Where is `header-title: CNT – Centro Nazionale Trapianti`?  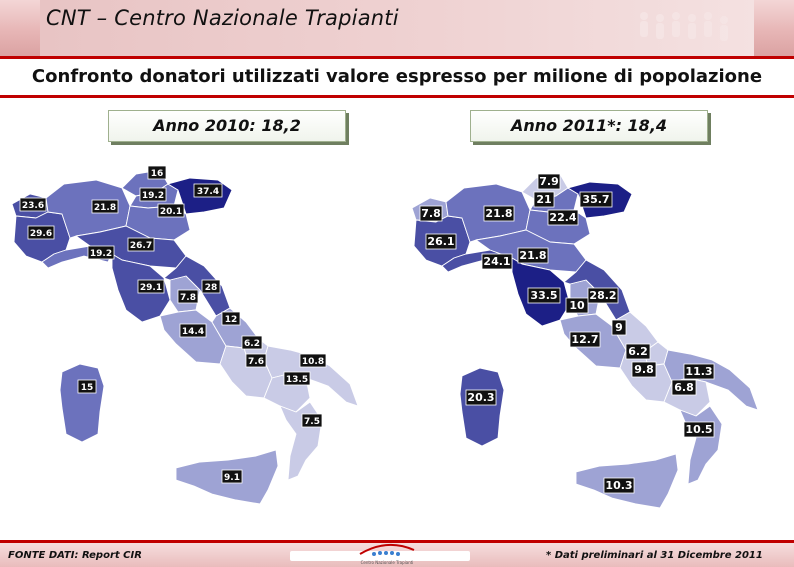 header-title: CNT – Centro Nazionale Trapianti is located at coordinates (222, 18).